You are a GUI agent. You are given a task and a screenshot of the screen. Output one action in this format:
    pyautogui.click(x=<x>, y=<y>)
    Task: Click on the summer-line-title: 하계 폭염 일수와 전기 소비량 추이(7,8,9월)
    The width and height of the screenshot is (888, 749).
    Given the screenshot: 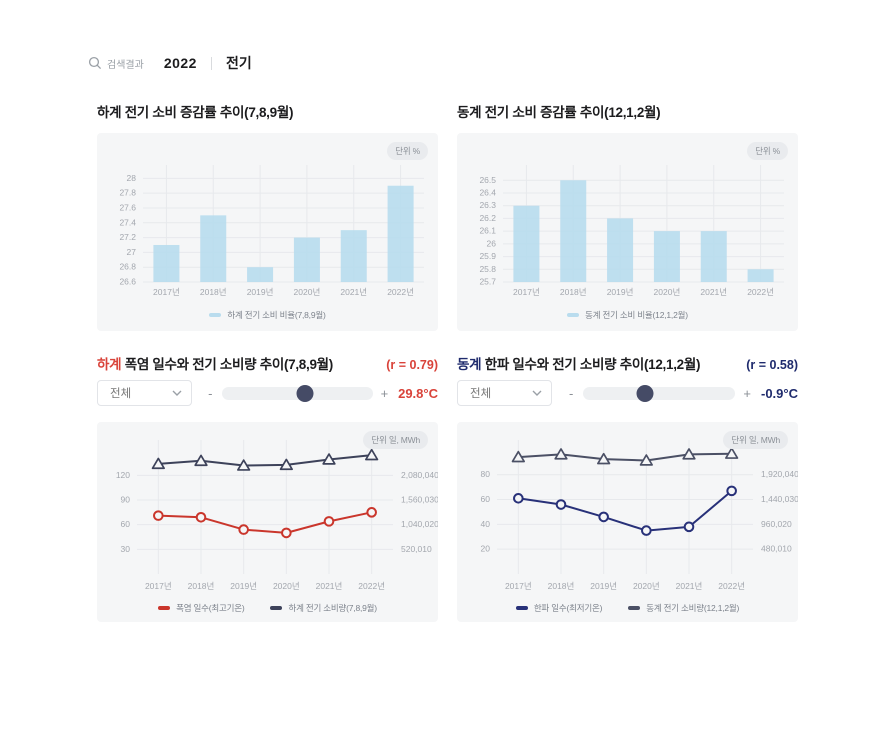 What is the action you would take?
    pyautogui.click(x=215, y=362)
    